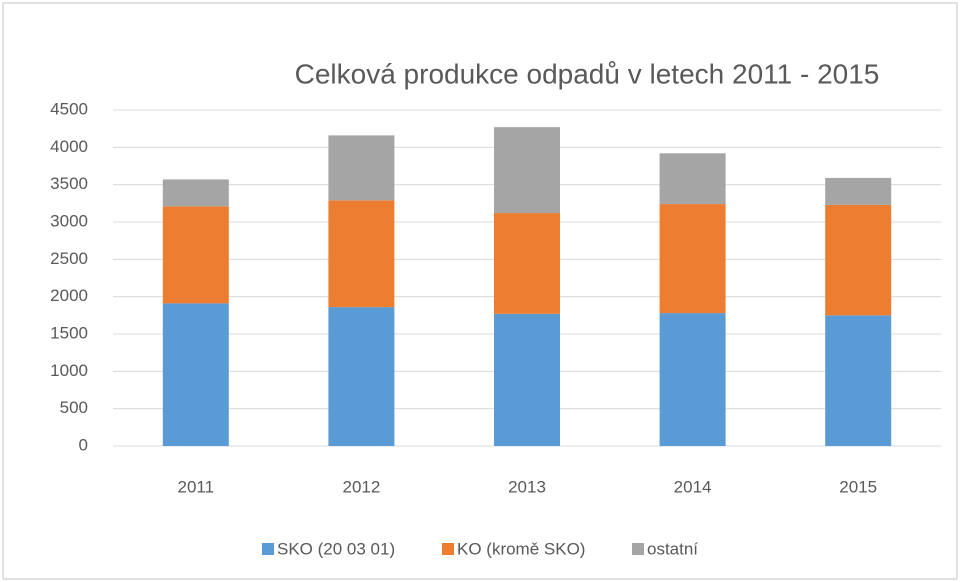  I want to click on x-tick-label: 2013, so click(527, 486).